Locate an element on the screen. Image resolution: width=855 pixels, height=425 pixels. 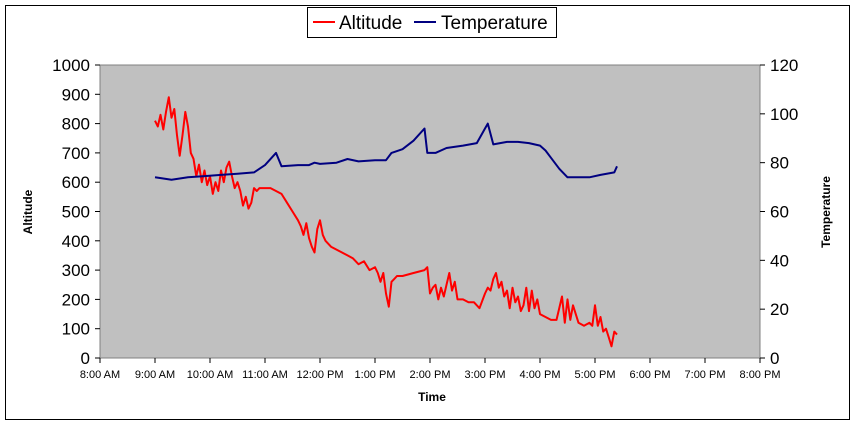
x-tick-label: 10:00 AM is located at coordinates (210, 375).